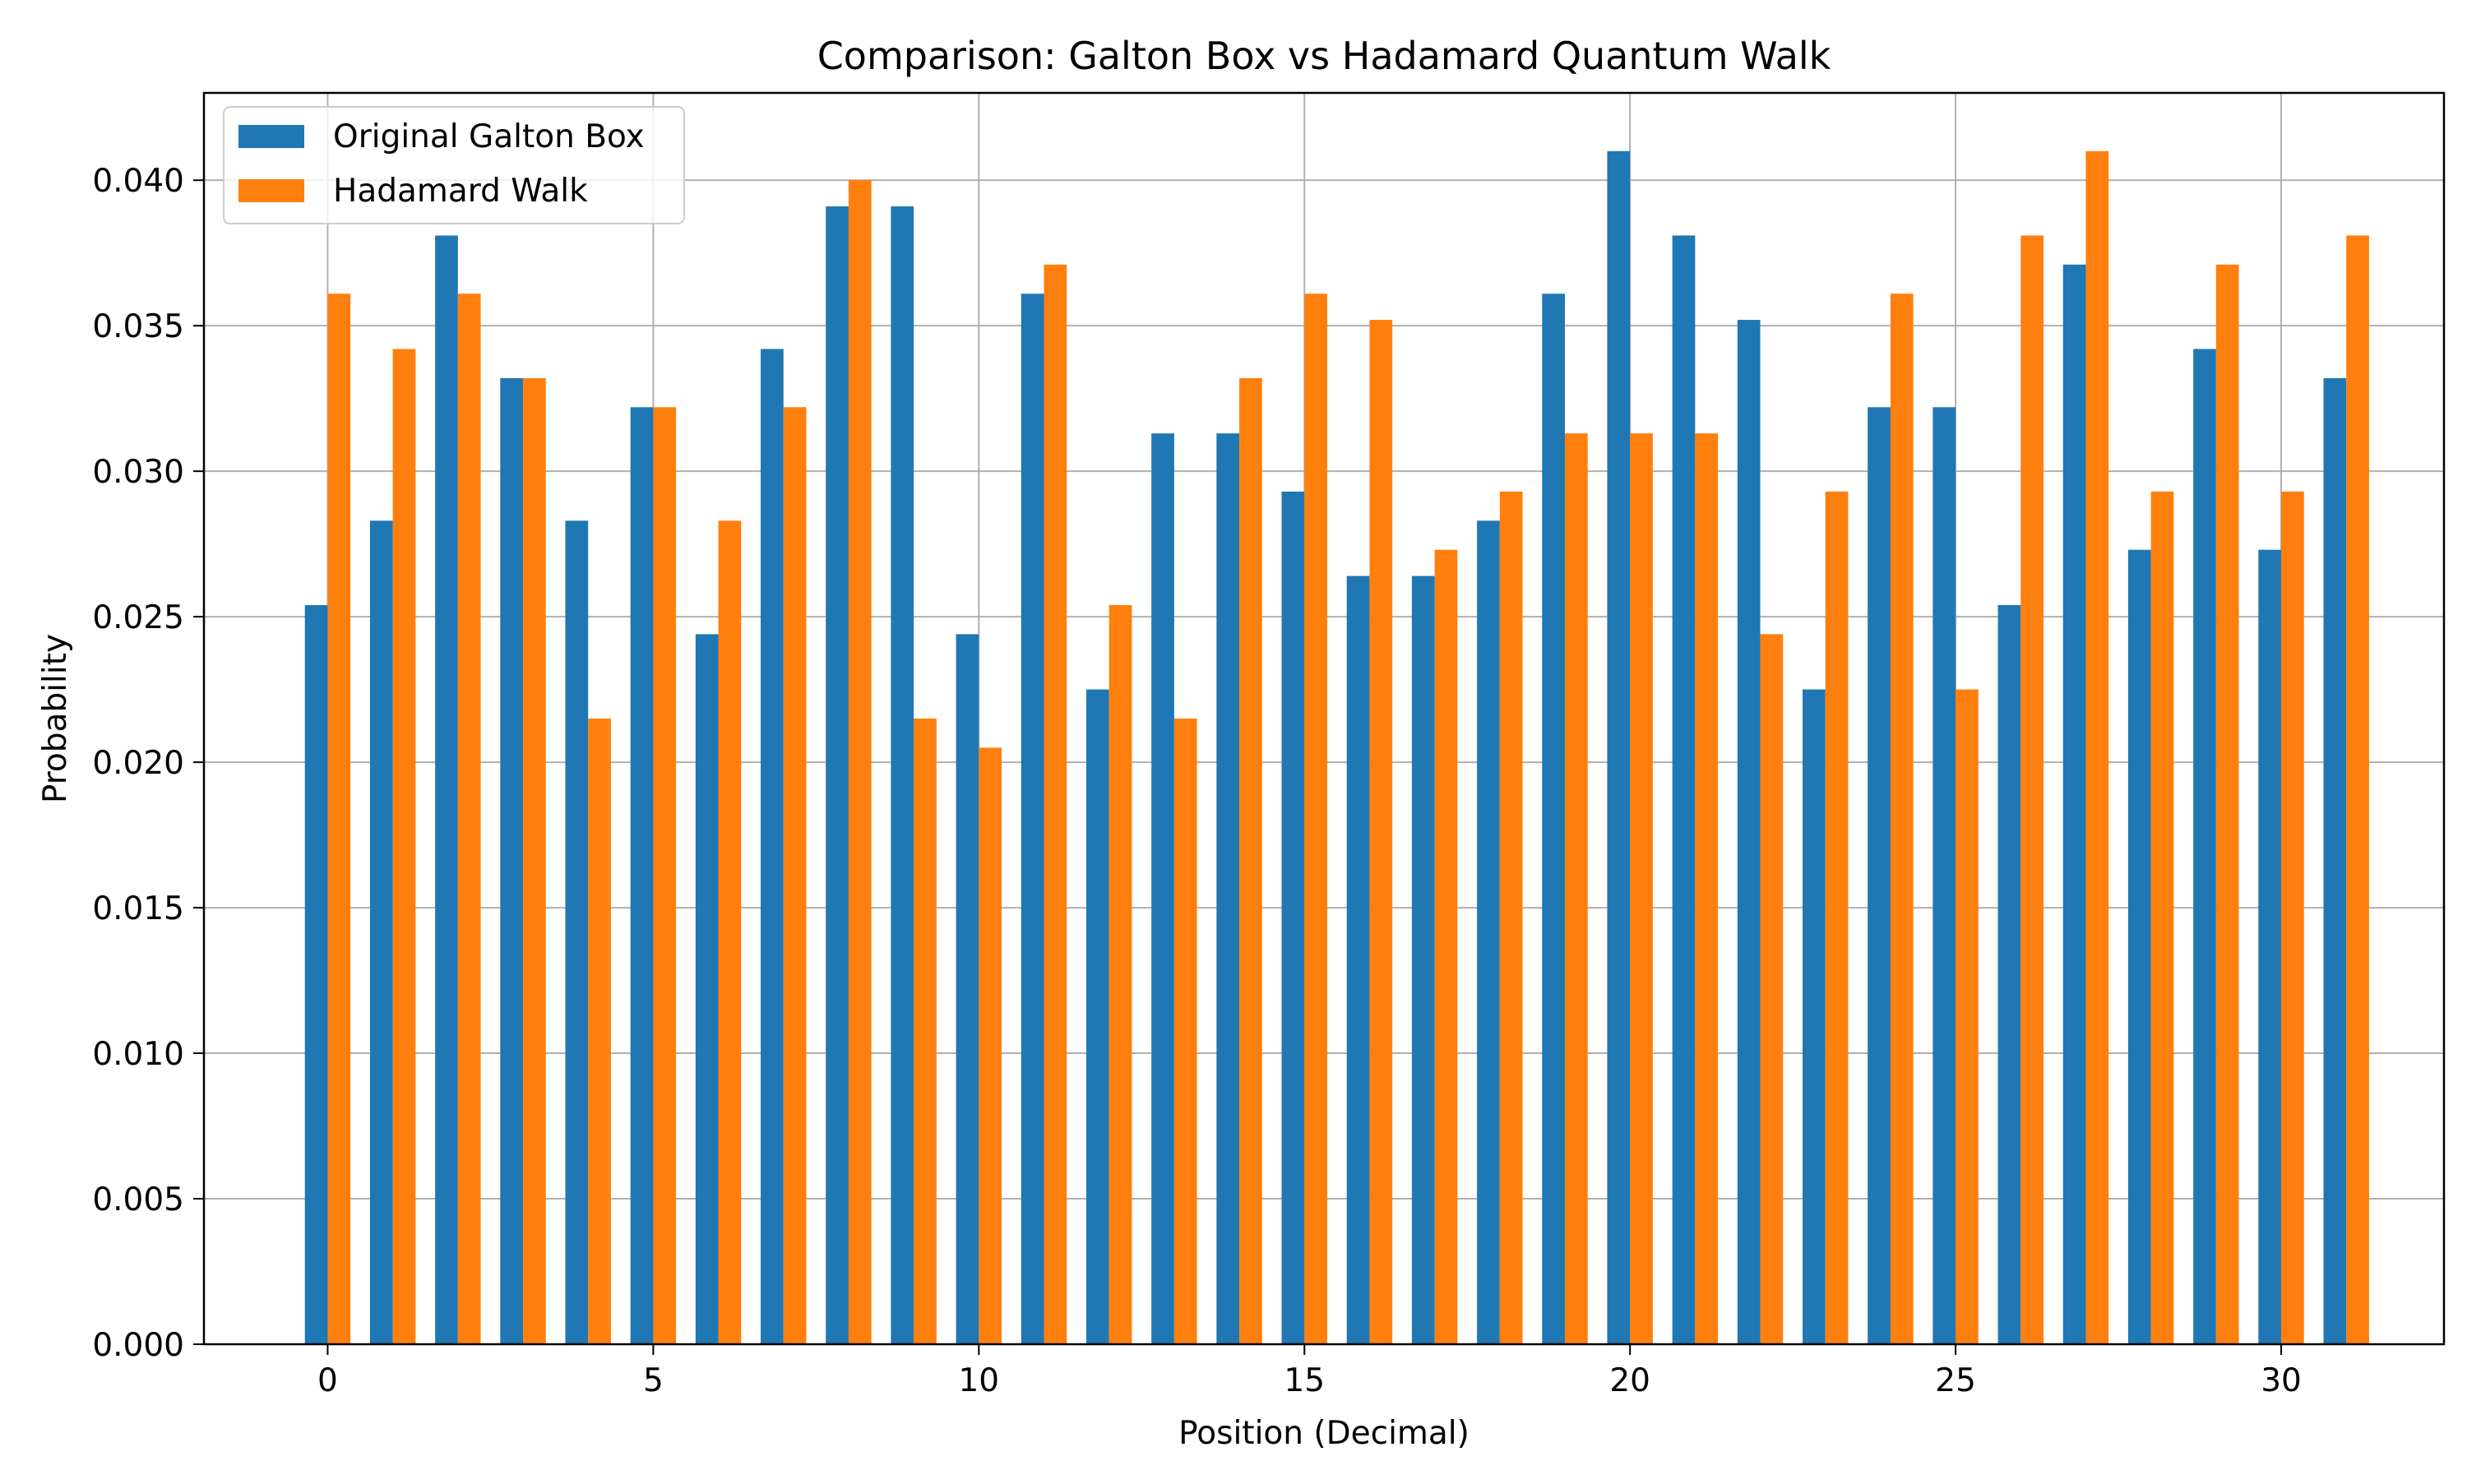  Describe the element at coordinates (461, 192) in the screenshot. I see `legend-label-hadamard-walk: Hadamard Walk` at that location.